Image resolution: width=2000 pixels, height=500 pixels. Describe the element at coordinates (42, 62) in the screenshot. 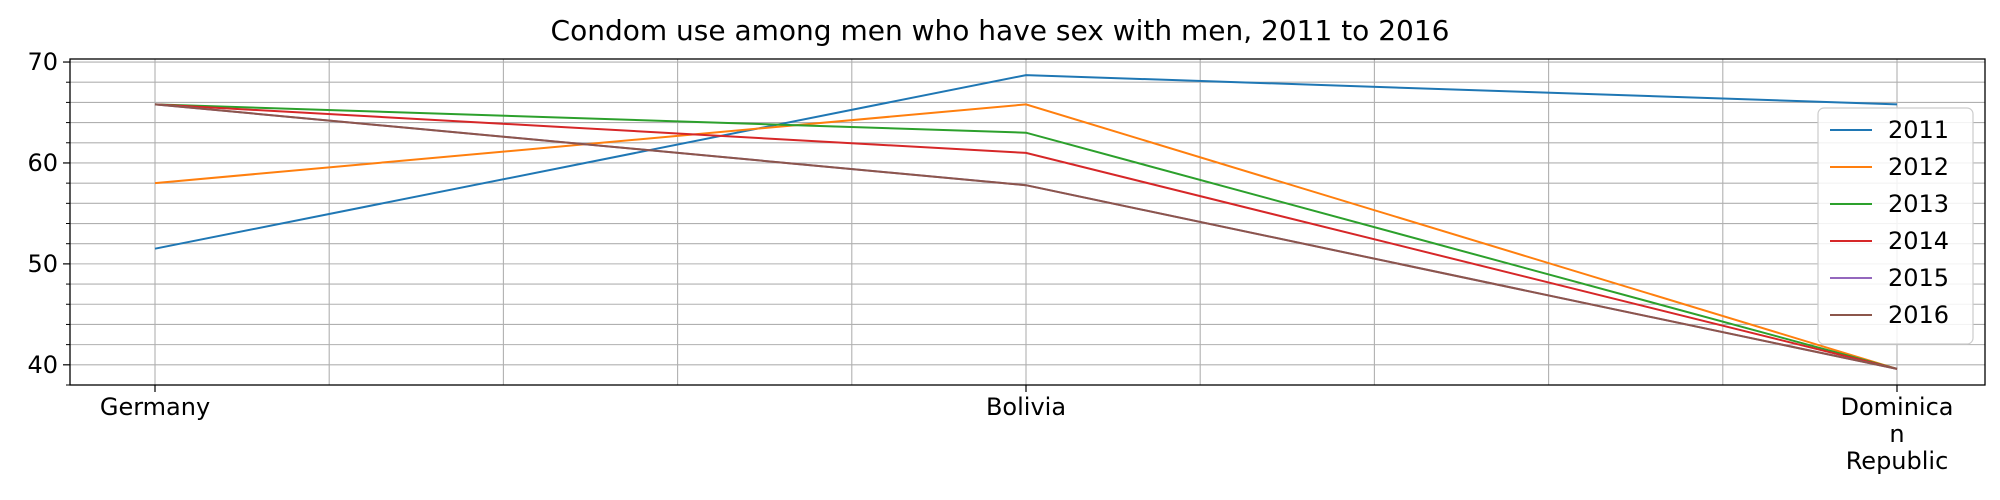

I see `y-tick-label: 70` at that location.